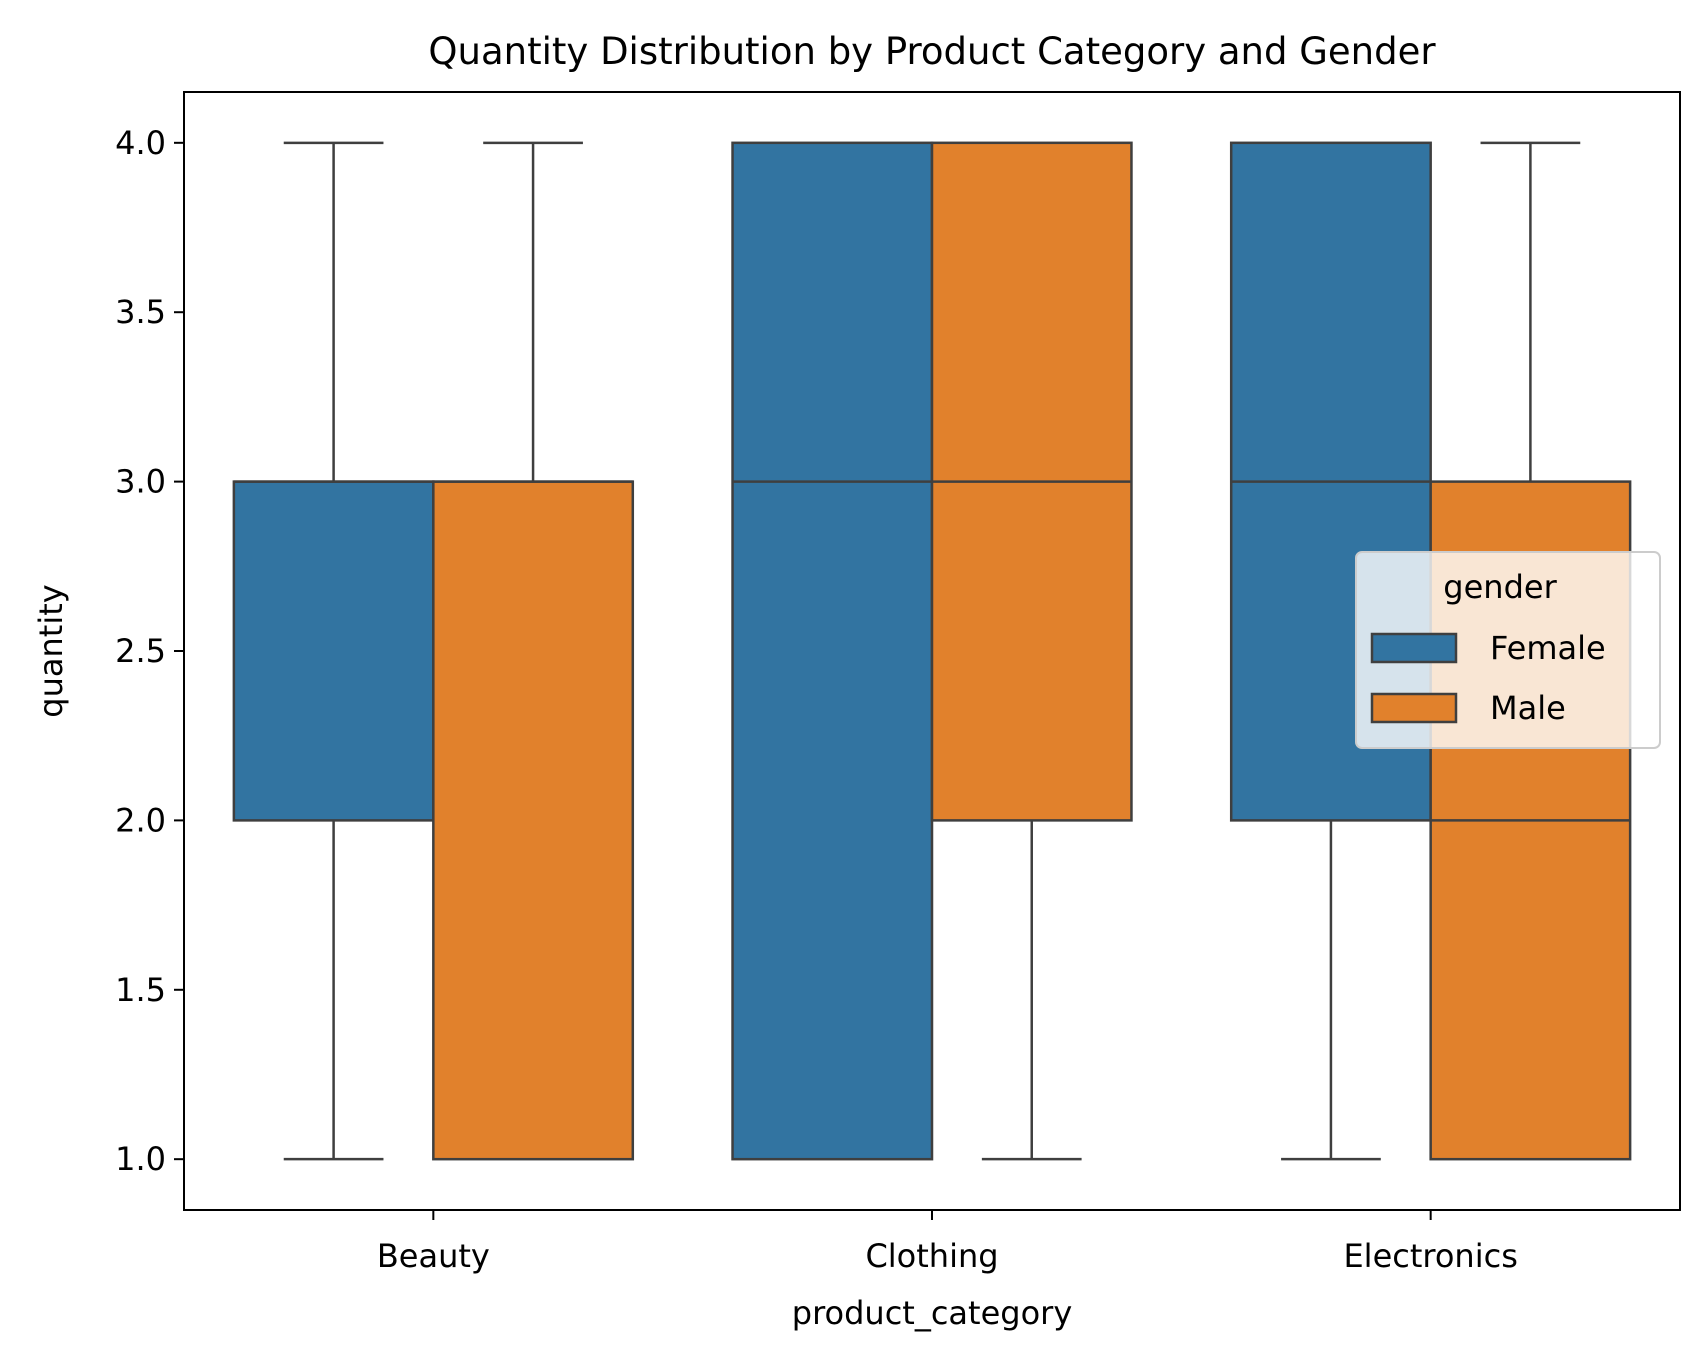  Describe the element at coordinates (140, 482) in the screenshot. I see `y-tick-label: 3.0` at that location.